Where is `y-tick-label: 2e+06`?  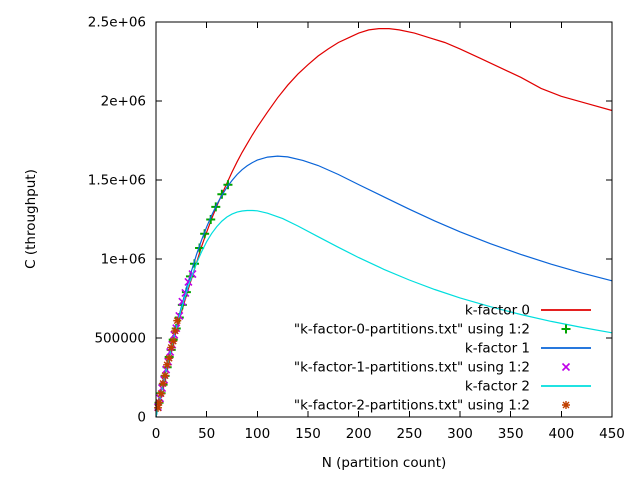 y-tick-label: 2e+06 is located at coordinates (123, 102).